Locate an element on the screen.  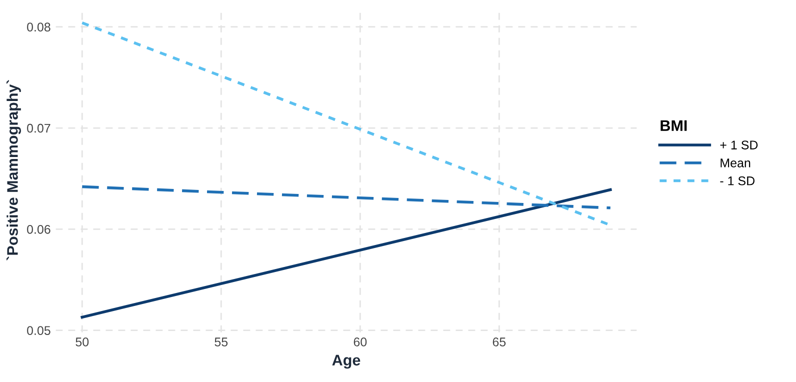
x-tick-label: 55 is located at coordinates (221, 342).